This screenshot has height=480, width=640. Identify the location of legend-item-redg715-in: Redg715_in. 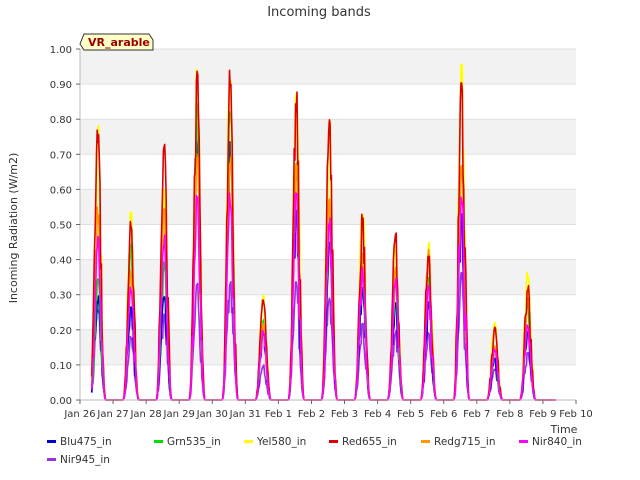
(458, 442).